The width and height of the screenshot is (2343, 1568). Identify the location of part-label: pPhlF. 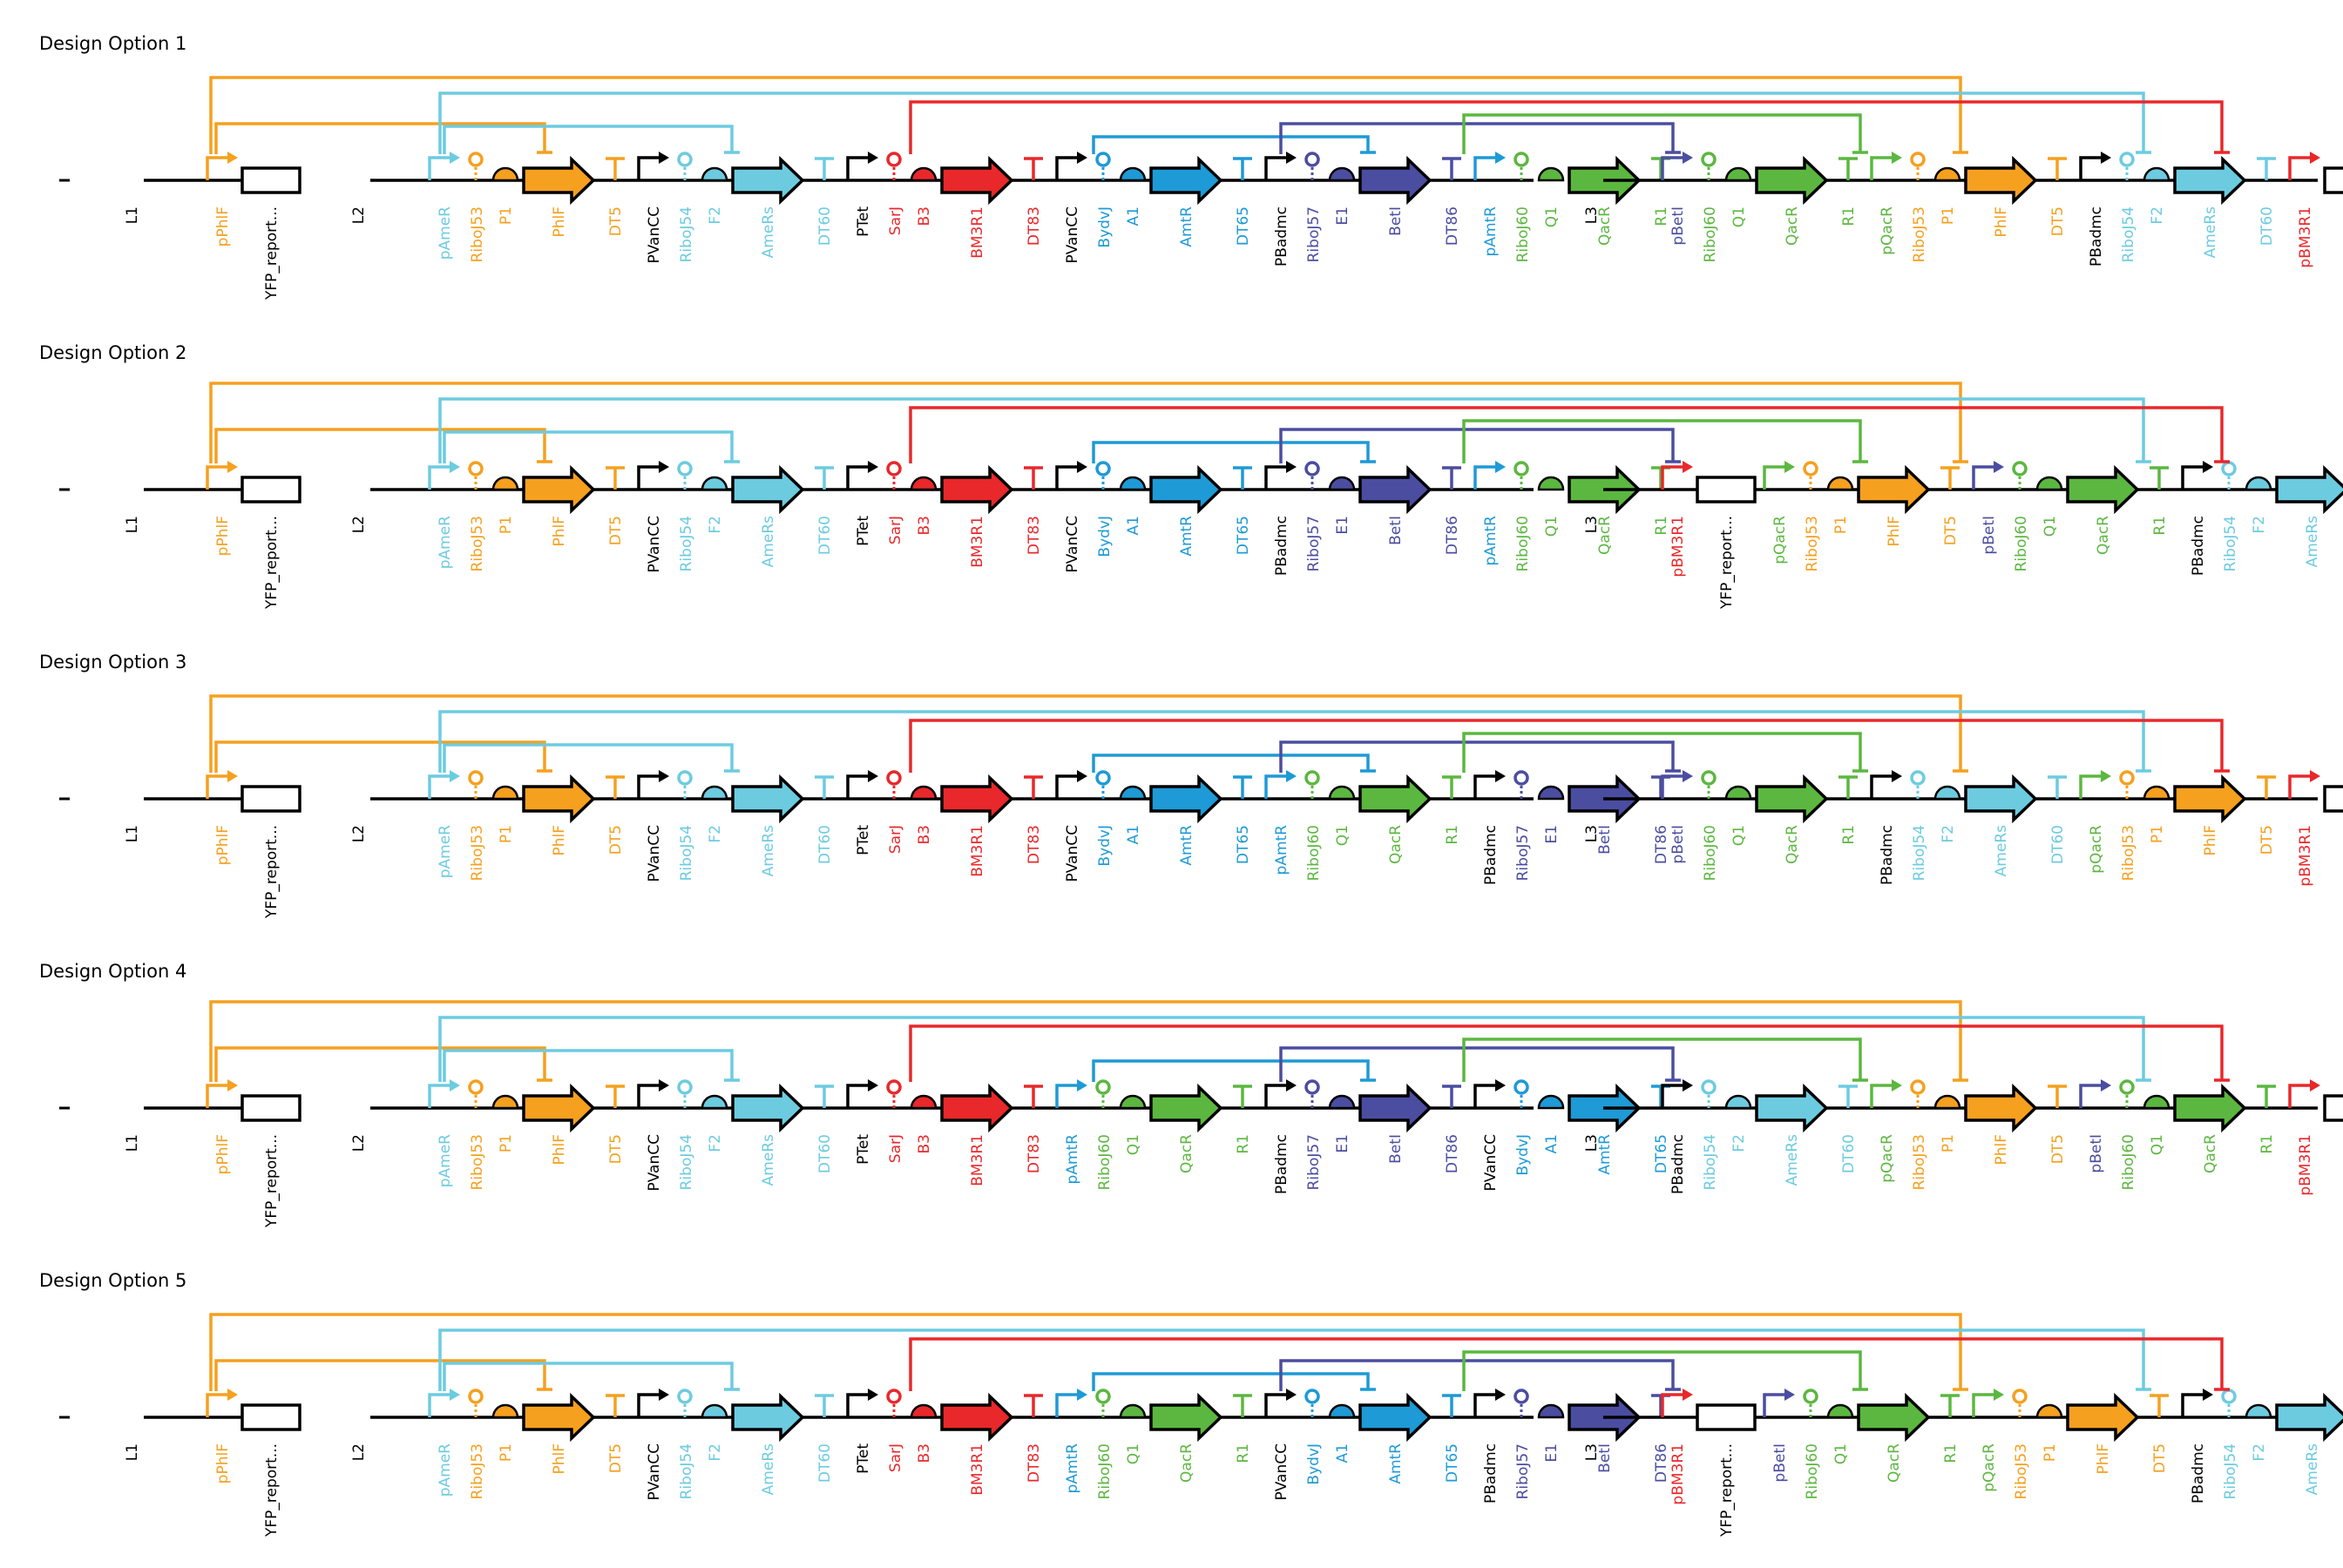
(223, 1463).